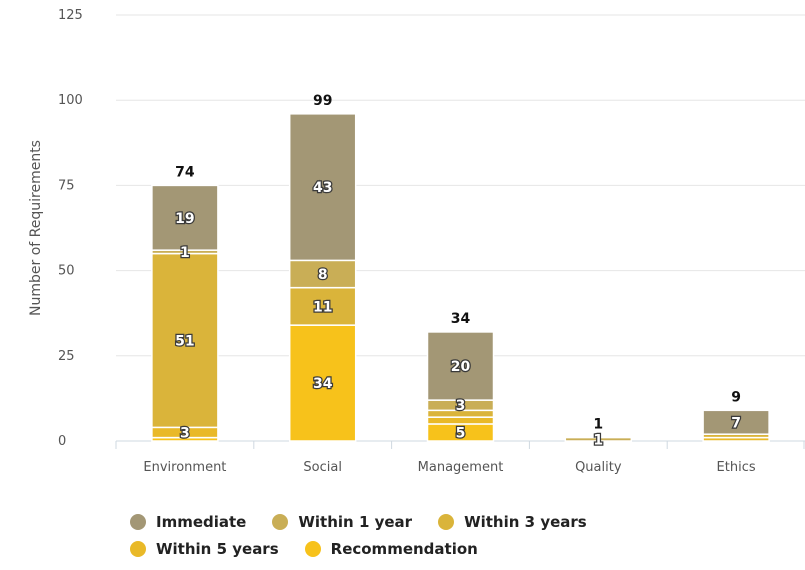  I want to click on segment-data-label: 19, so click(184, 219).